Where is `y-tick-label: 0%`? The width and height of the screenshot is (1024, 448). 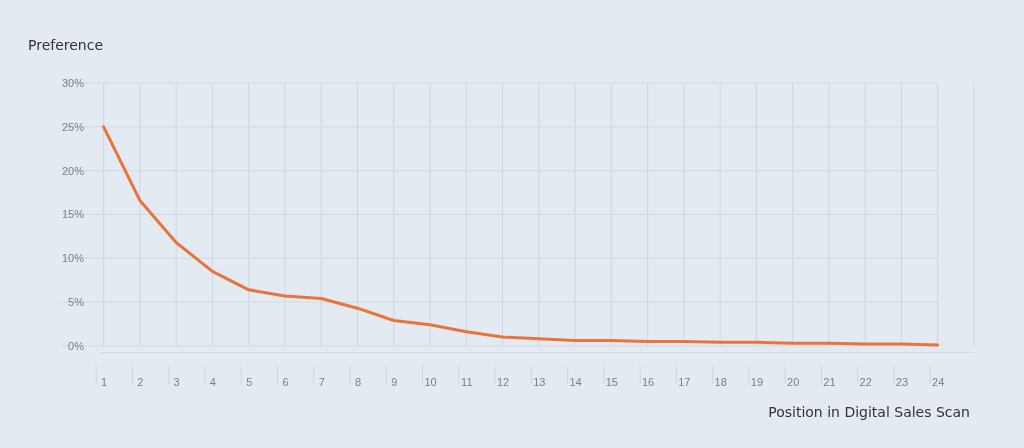
y-tick-label: 0% is located at coordinates (76, 345).